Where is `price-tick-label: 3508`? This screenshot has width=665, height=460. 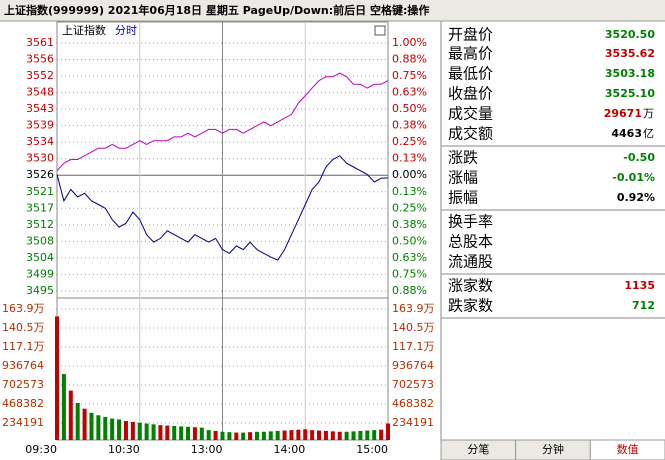 price-tick-label: 3508 is located at coordinates (40, 240).